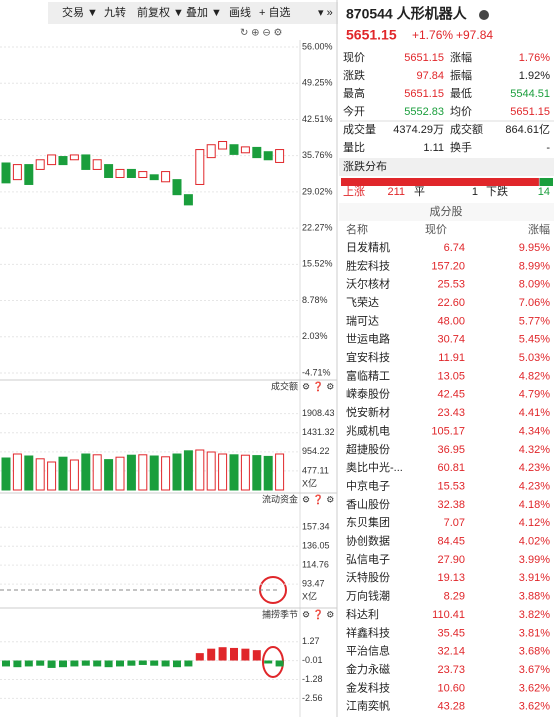  I want to click on toolbar-icons: ↻ ⊕ ⊖ ⚙, so click(261, 33).